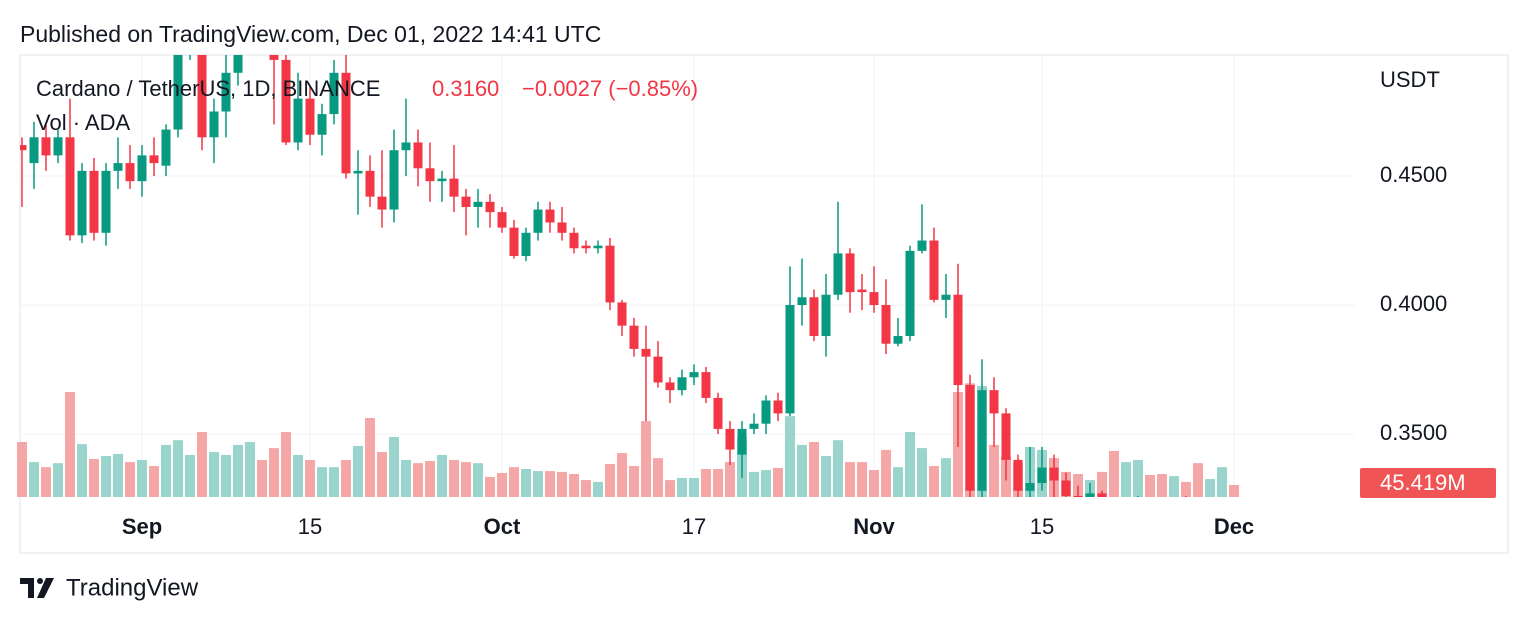 The width and height of the screenshot is (1528, 624). What do you see at coordinates (465, 88) in the screenshot?
I see `last-price: 0.3160` at bounding box center [465, 88].